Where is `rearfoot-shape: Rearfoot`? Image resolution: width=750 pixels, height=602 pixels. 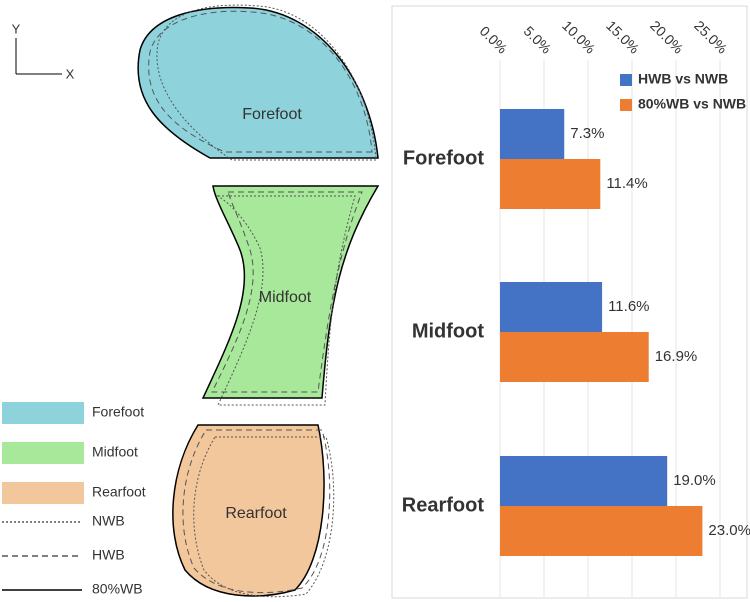
rearfoot-shape: Rearfoot is located at coordinates (253, 511).